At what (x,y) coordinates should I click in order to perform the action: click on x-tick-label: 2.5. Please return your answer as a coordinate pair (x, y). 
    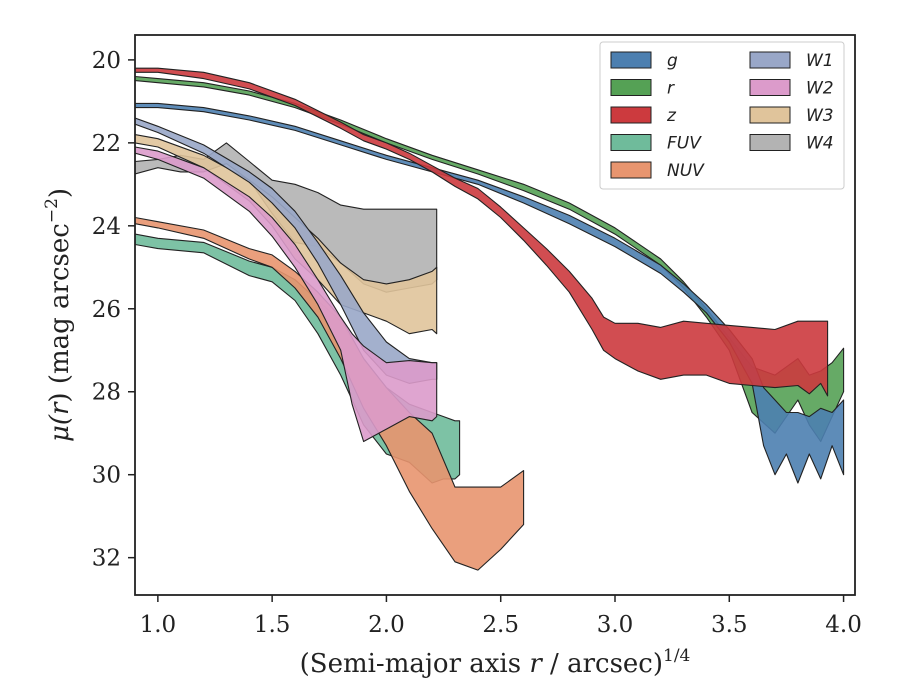
    Looking at the image, I should click on (500, 625).